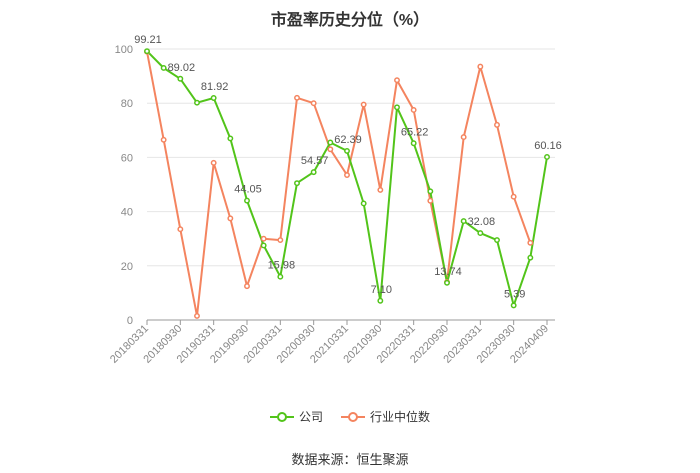 The width and height of the screenshot is (700, 473). I want to click on data-label: 81.92, so click(215, 87).